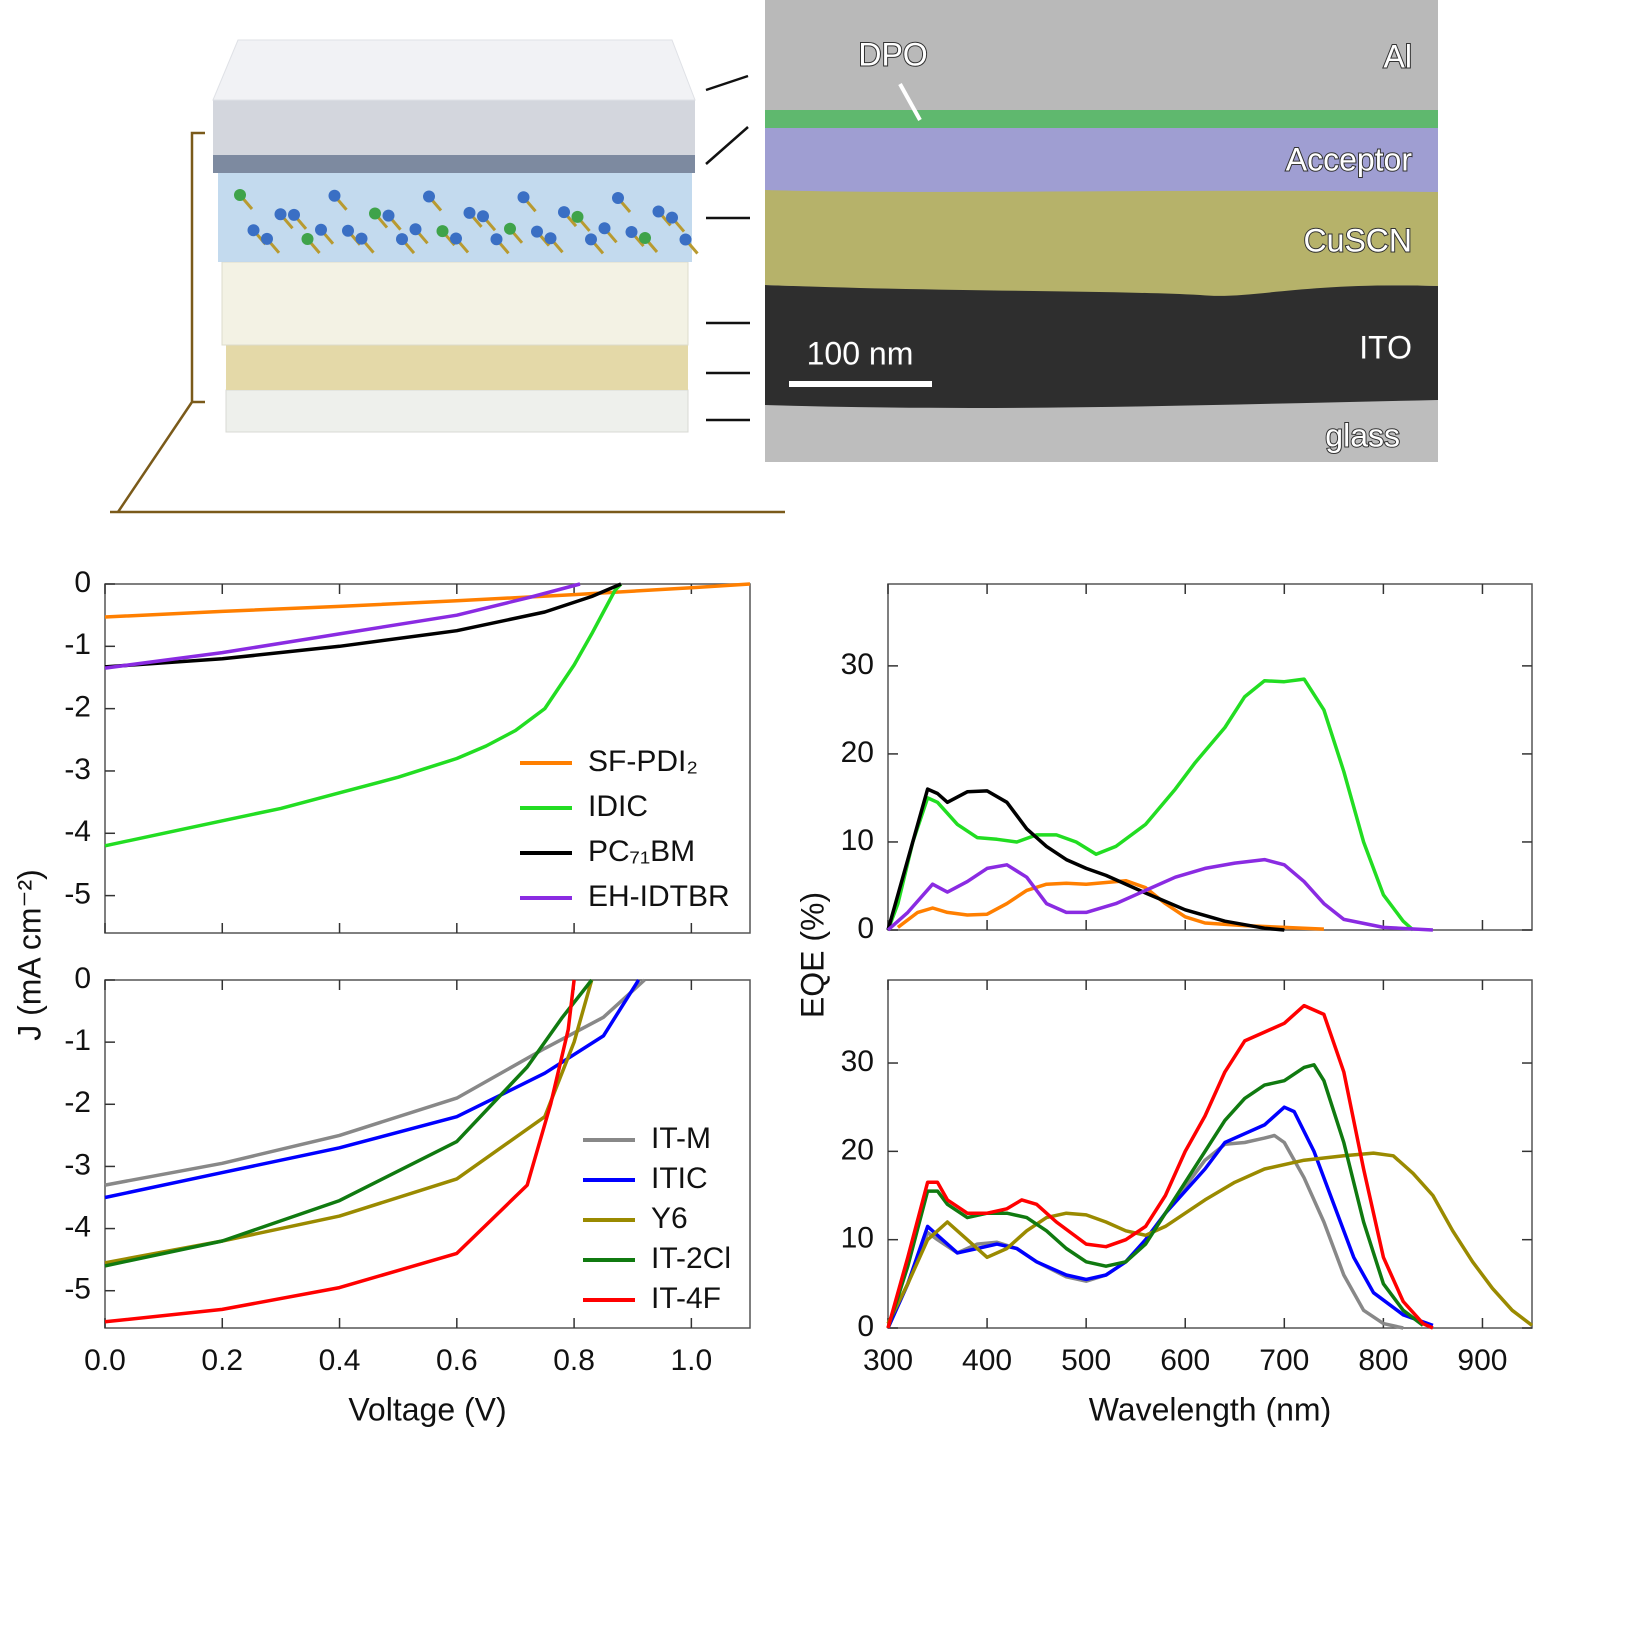 The width and height of the screenshot is (1643, 1649). Describe the element at coordinates (1086, 1360) in the screenshot. I see `x-tick-label: 500` at that location.